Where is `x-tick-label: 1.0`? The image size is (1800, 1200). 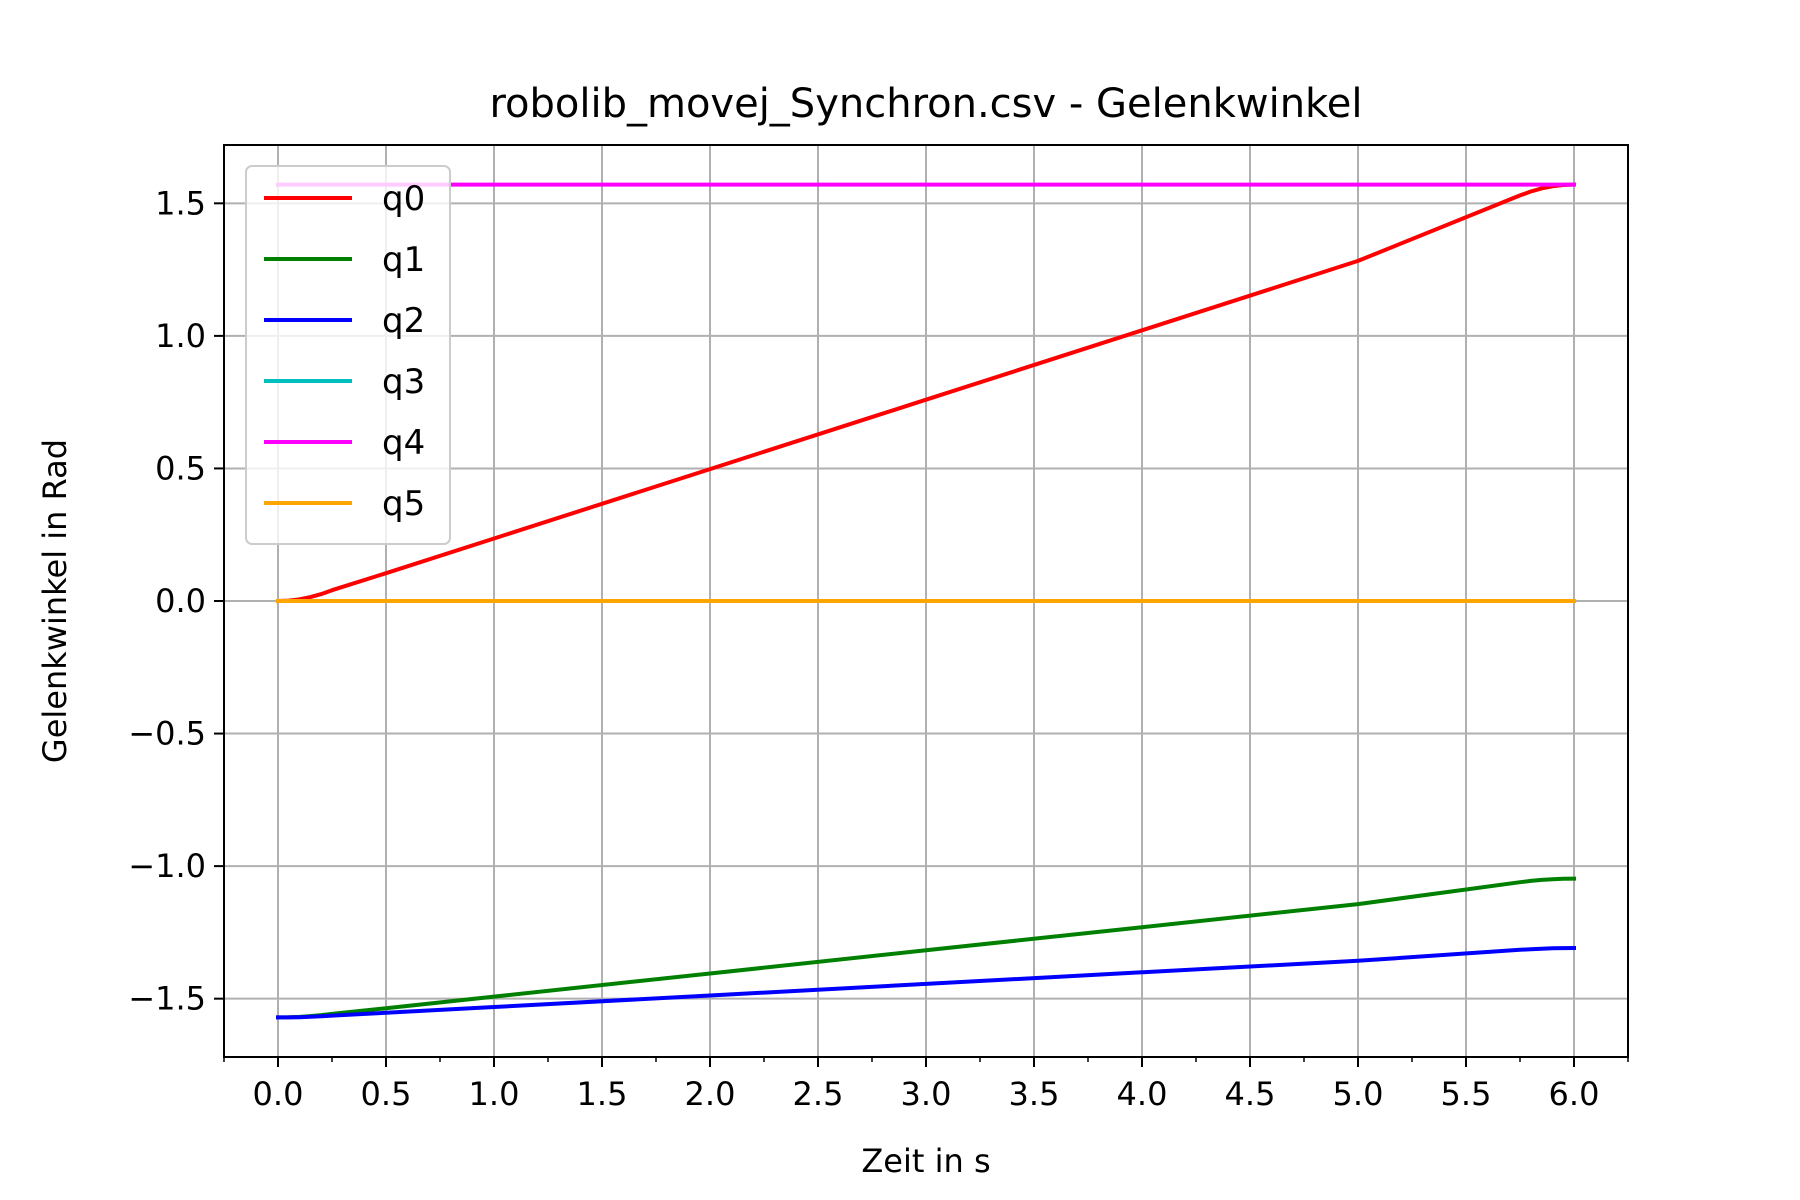 x-tick-label: 1.0 is located at coordinates (494, 1094).